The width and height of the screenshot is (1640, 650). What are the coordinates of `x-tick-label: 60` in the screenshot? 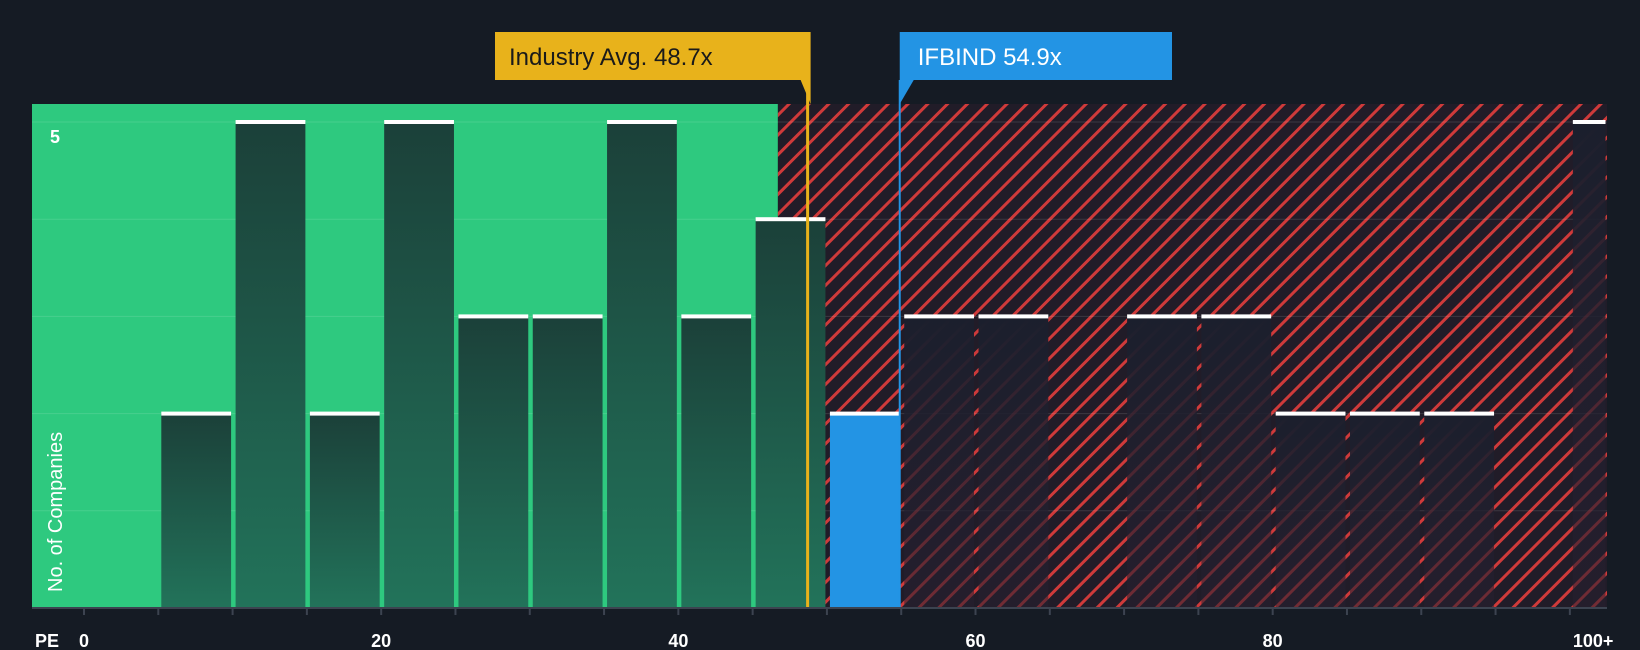 It's located at (975, 640).